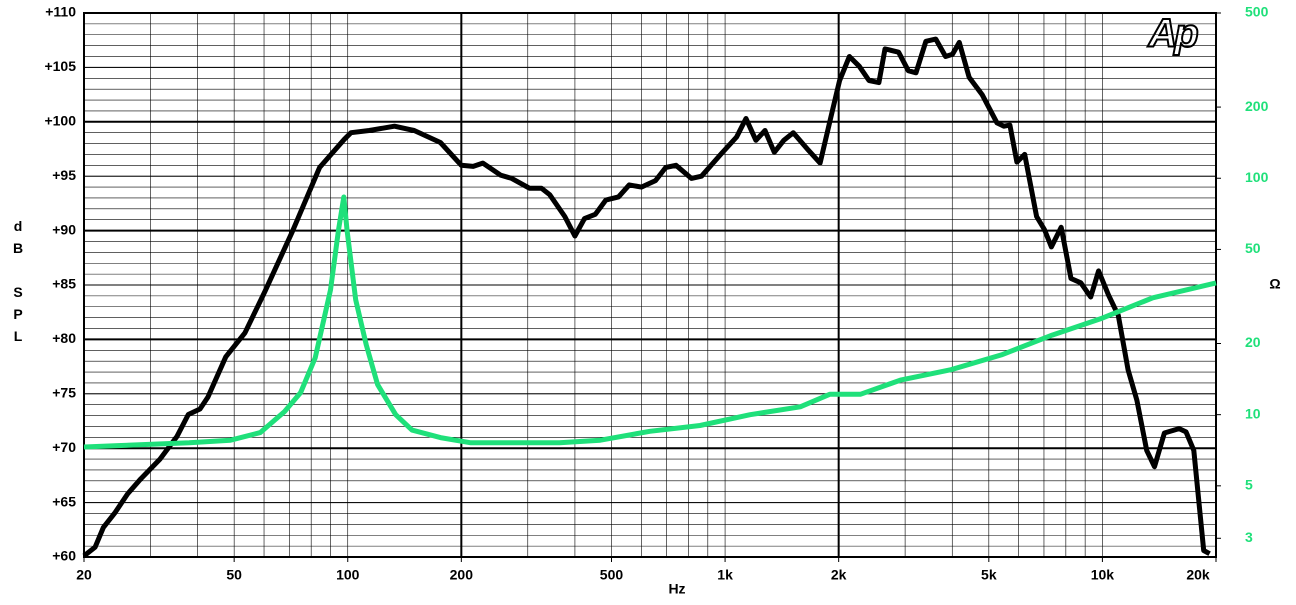 The height and width of the screenshot is (605, 1296). What do you see at coordinates (676, 589) in the screenshot?
I see `x-axis-label: Hz` at bounding box center [676, 589].